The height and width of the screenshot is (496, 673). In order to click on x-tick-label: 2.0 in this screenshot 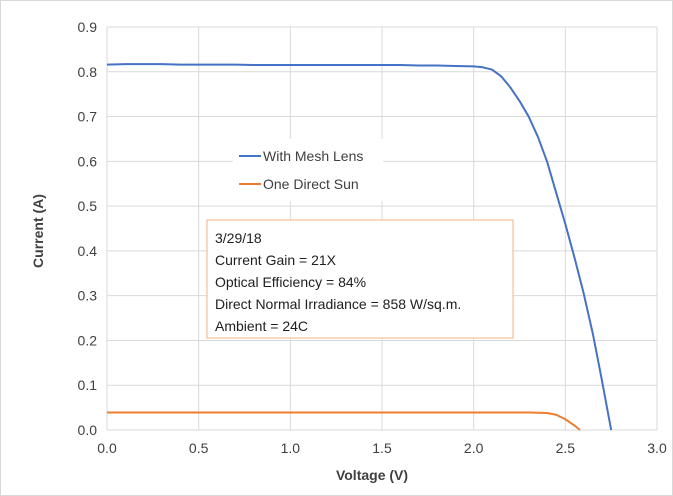, I will do `click(474, 448)`.